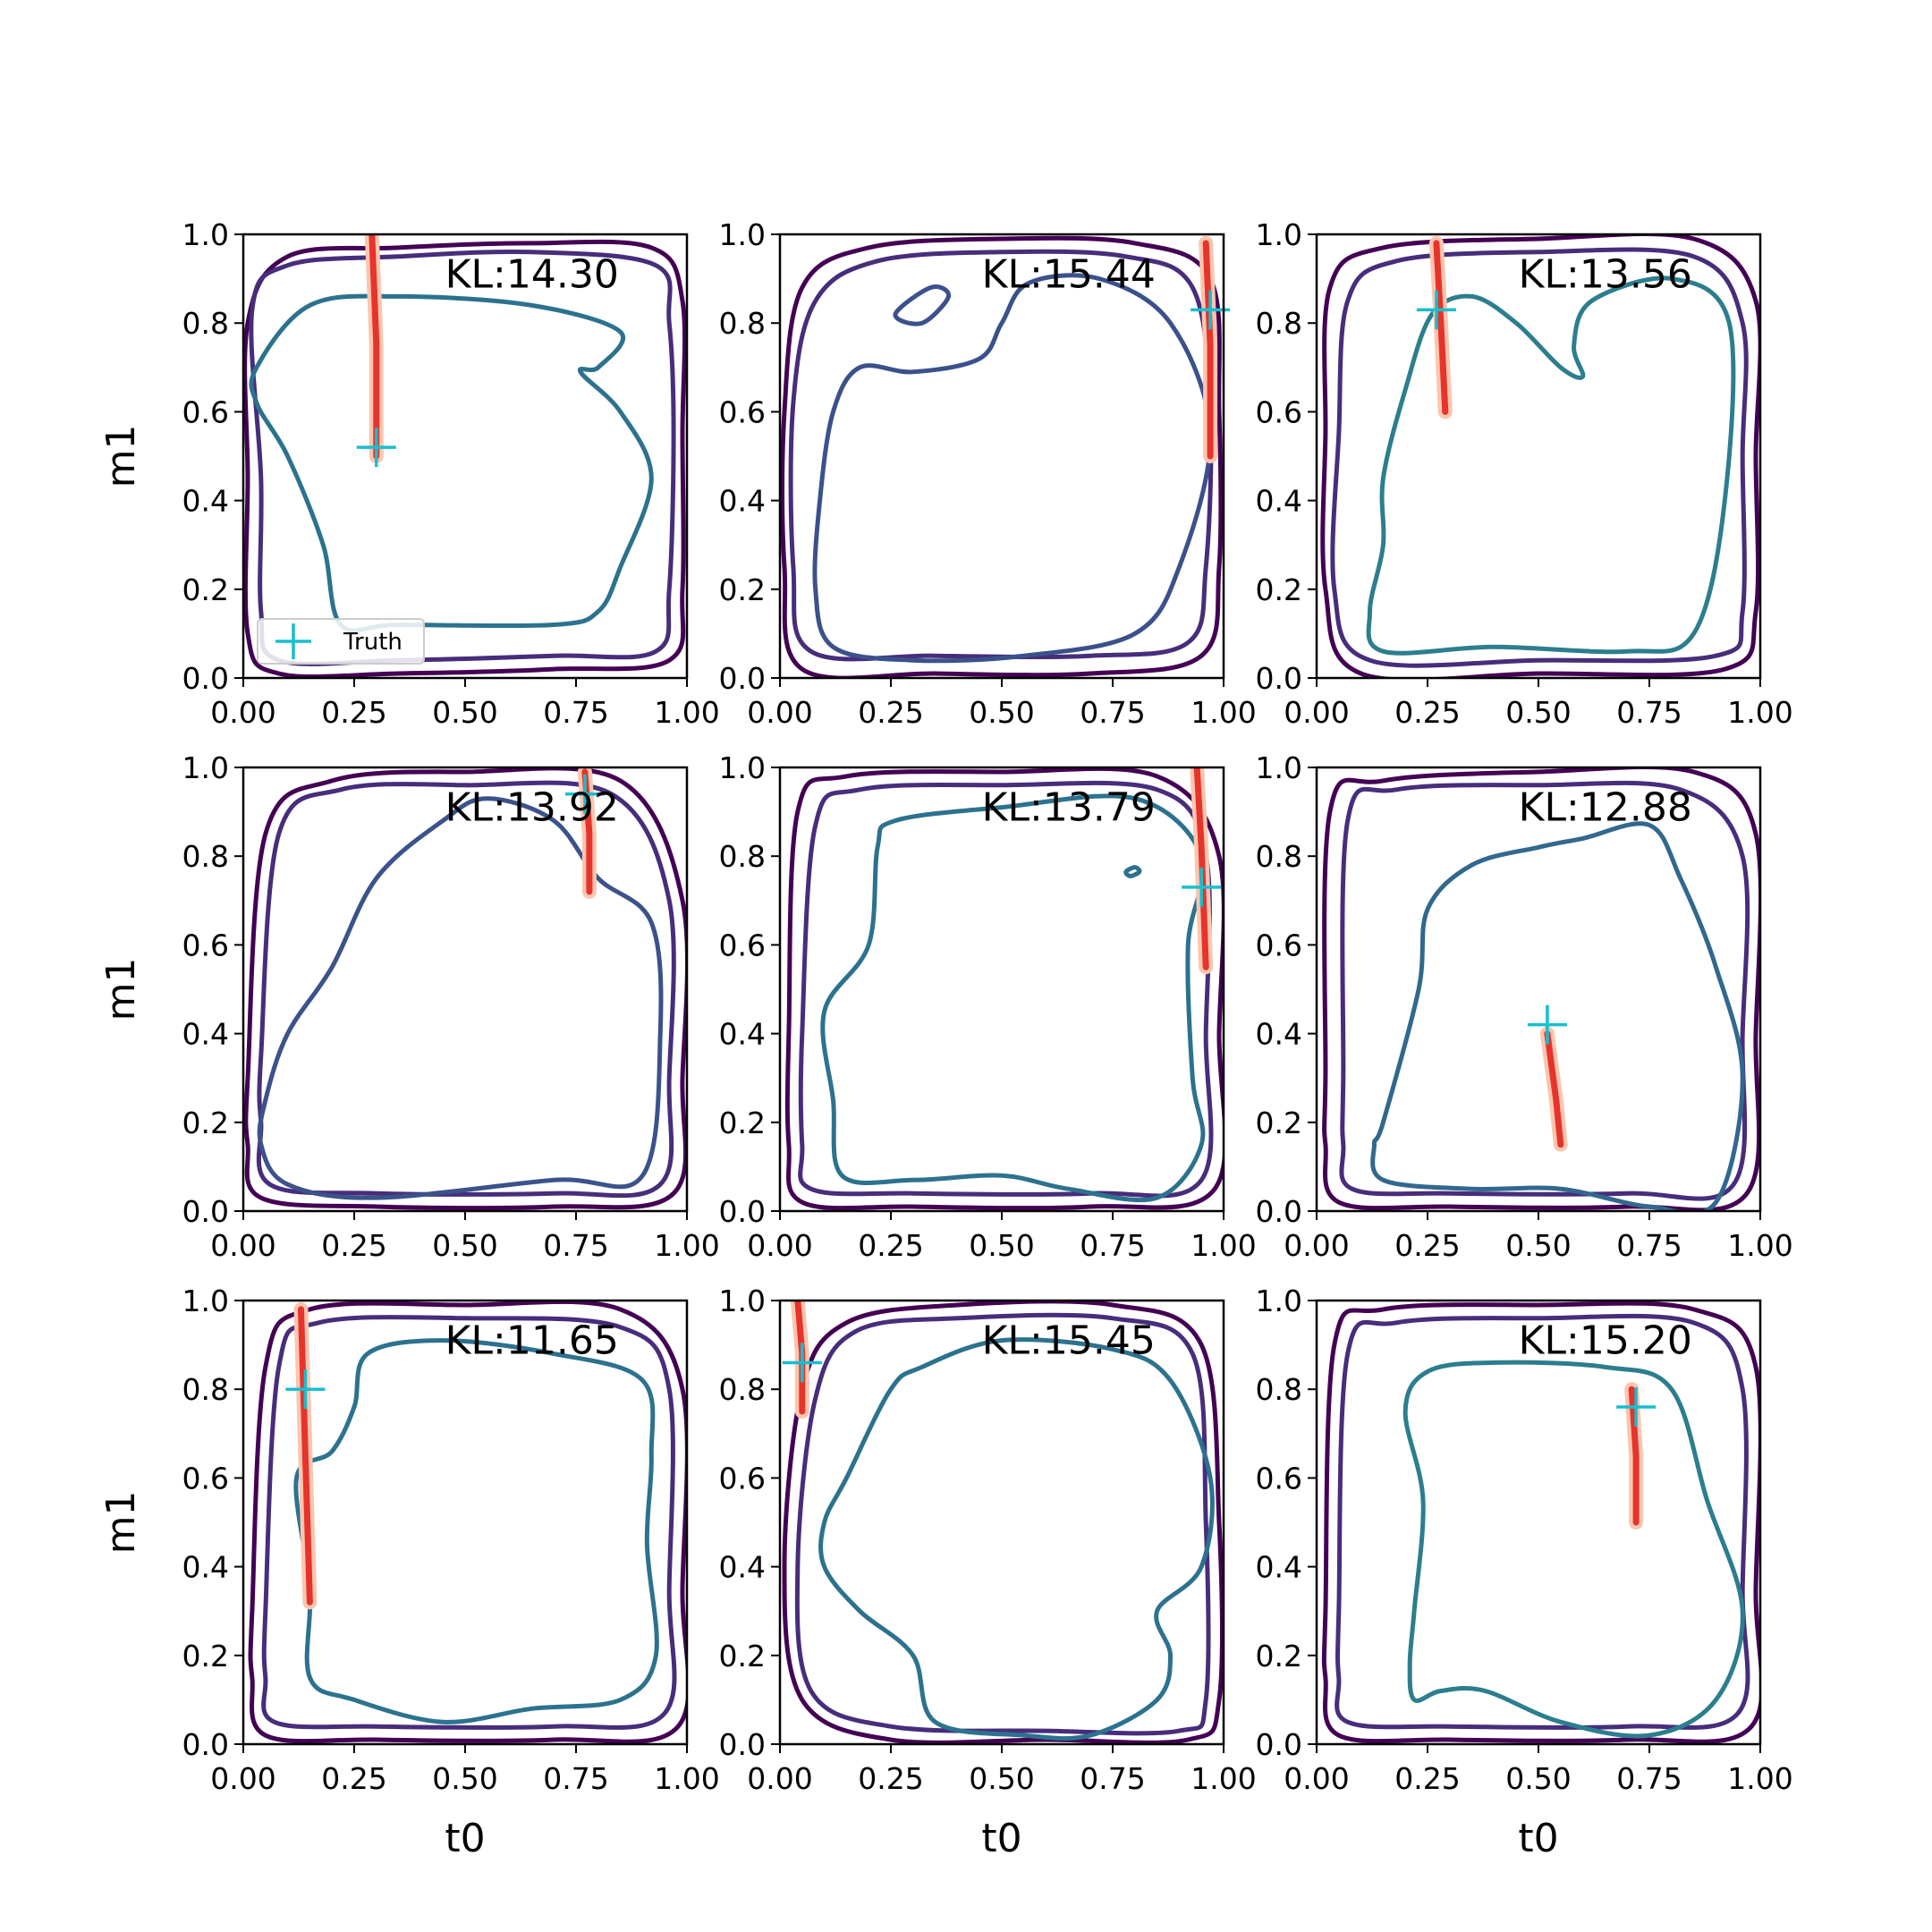  I want to click on kl-annotation: KL:12.88, so click(1605, 808).